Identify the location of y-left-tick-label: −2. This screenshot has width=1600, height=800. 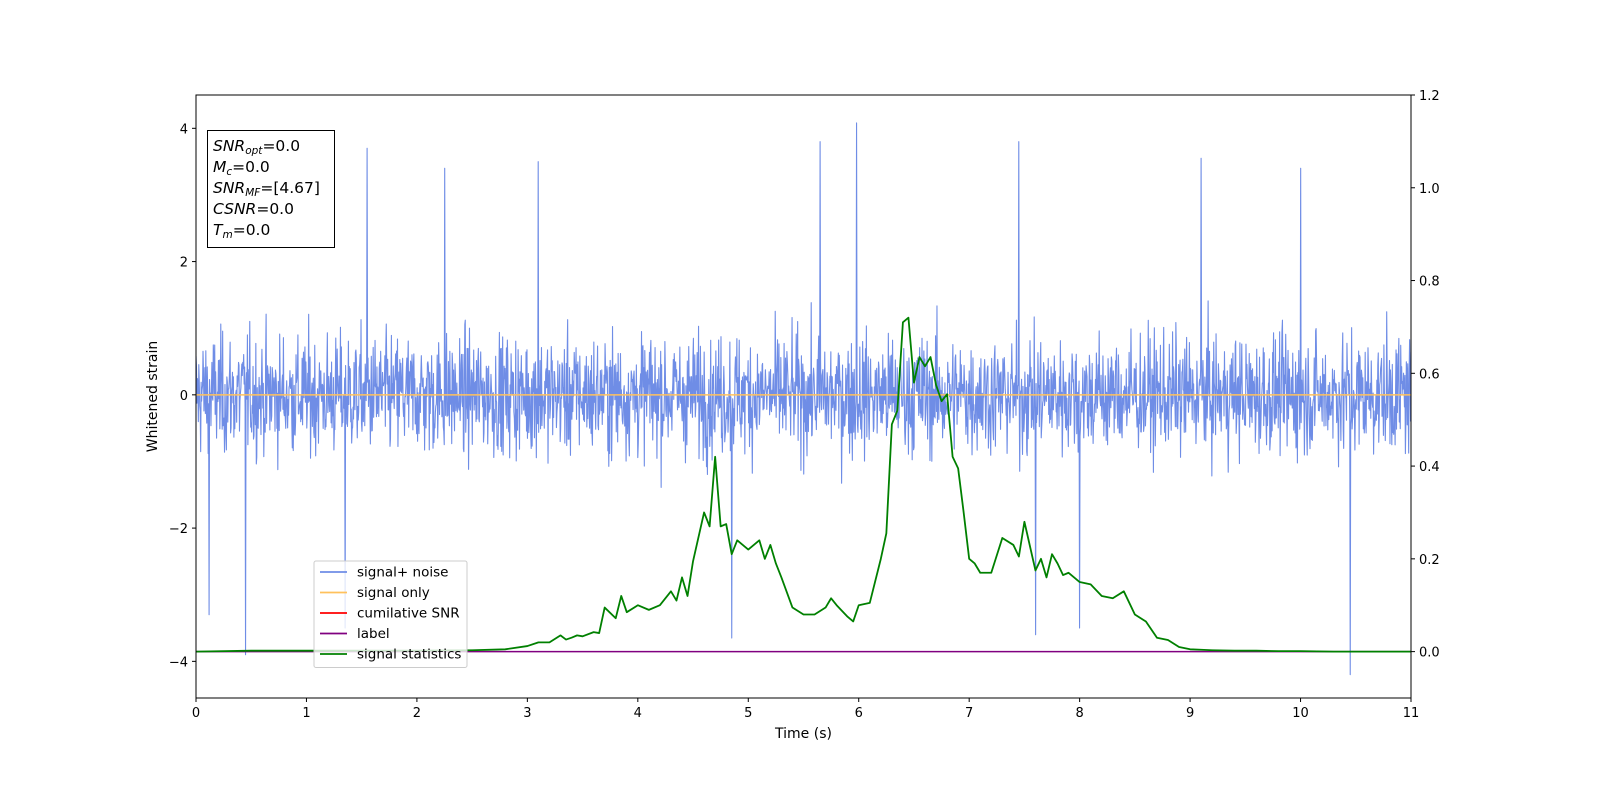
(178, 529).